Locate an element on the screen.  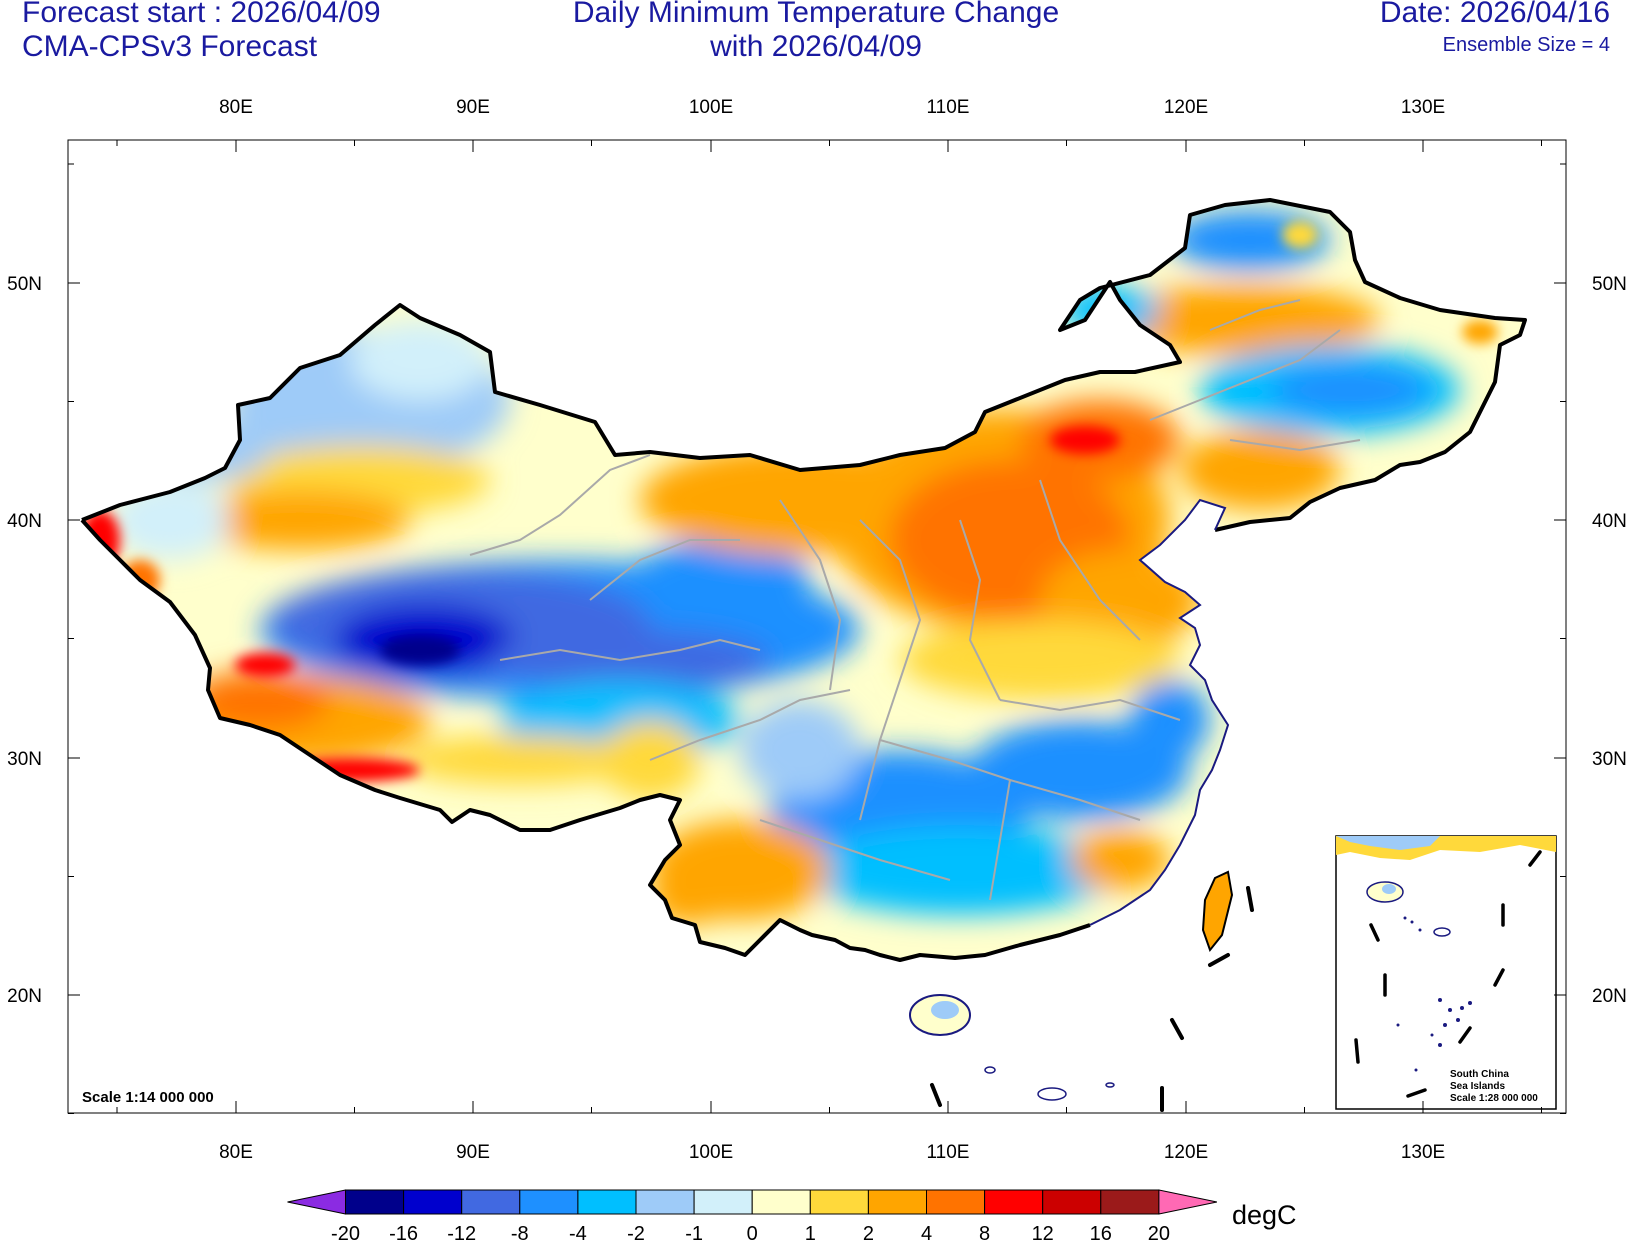
sea-islands is located at coordinates (1049, 1083).